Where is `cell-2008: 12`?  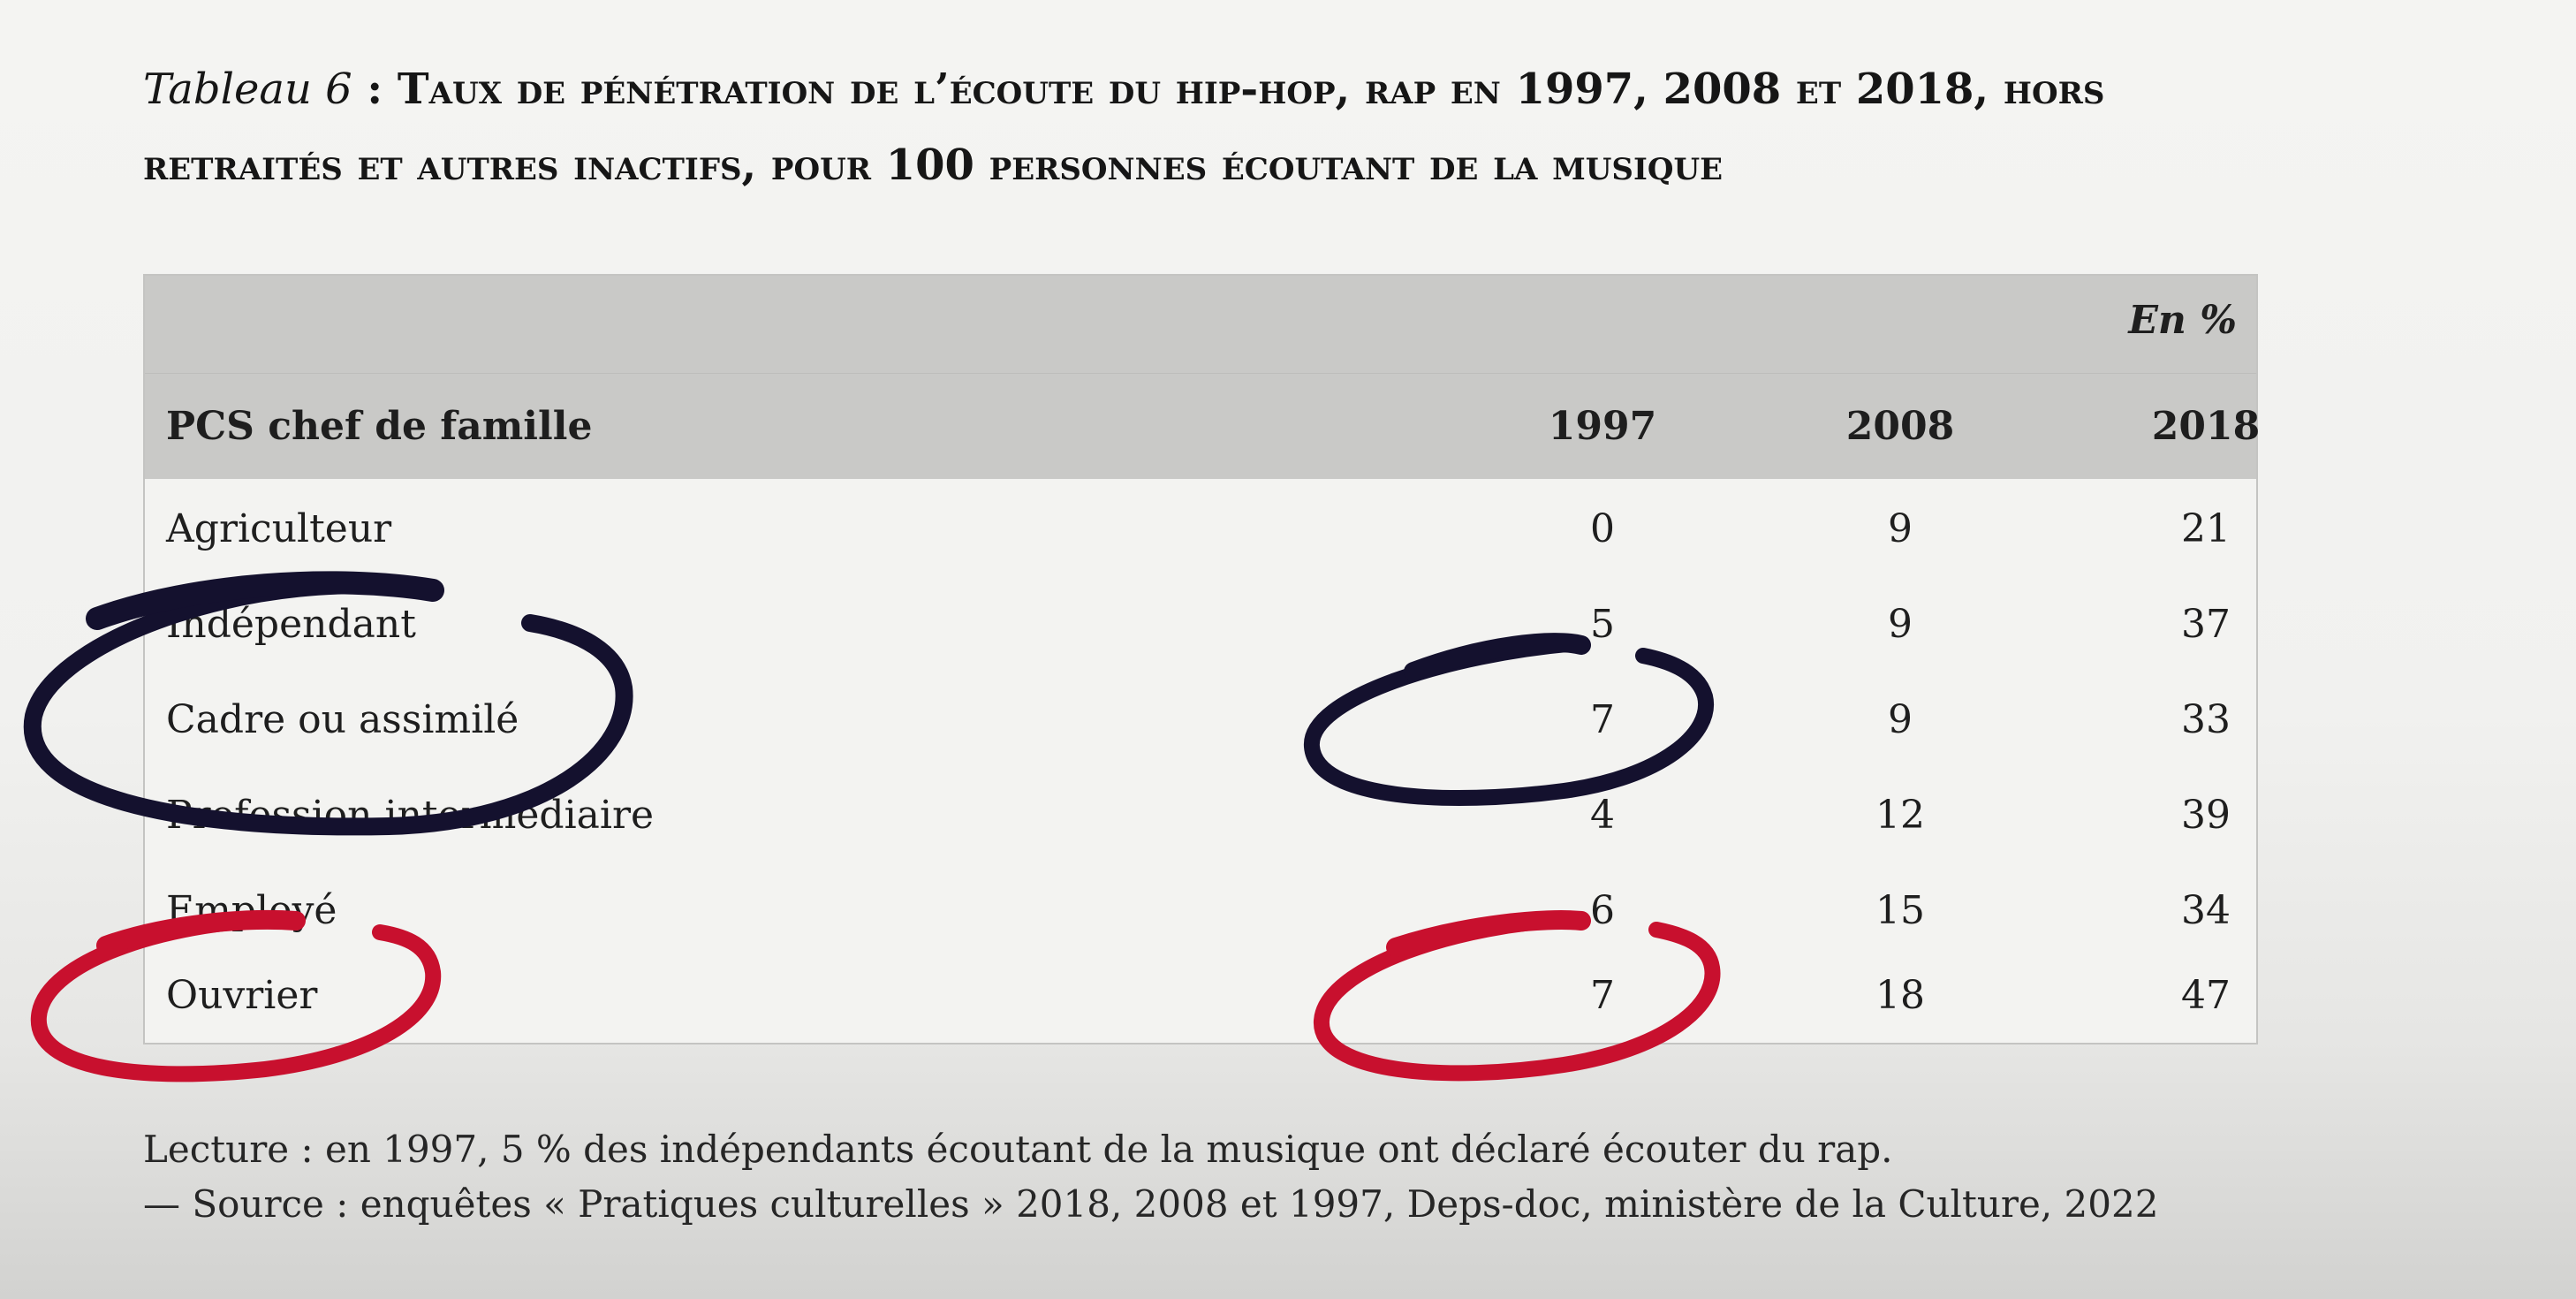
cell-2008: 12 is located at coordinates (1900, 815).